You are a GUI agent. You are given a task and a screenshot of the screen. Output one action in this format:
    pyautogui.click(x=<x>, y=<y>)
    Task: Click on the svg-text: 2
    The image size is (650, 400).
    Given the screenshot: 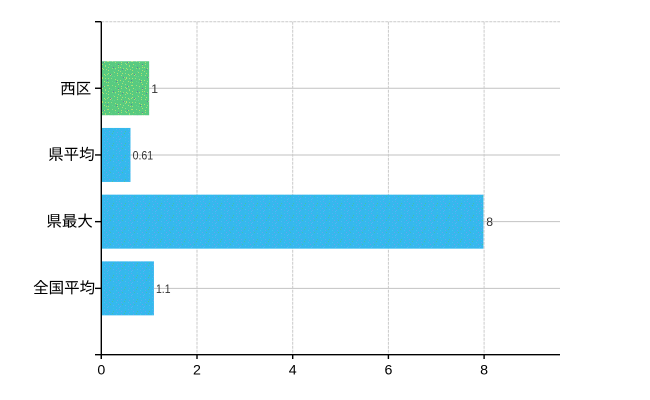 What is the action you would take?
    pyautogui.click(x=197, y=371)
    